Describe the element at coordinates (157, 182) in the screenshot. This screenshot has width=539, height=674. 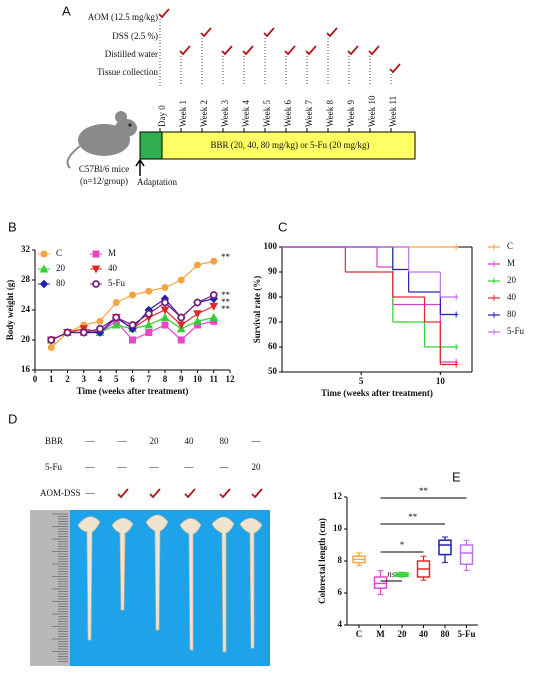
I see `adaptation-label: Adaptation` at that location.